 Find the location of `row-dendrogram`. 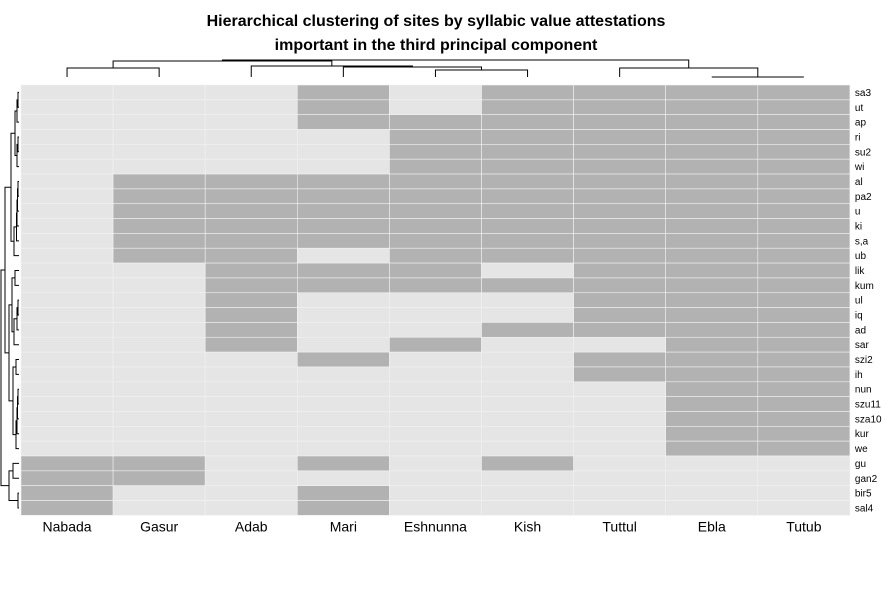

row-dendrogram is located at coordinates (9, 300).